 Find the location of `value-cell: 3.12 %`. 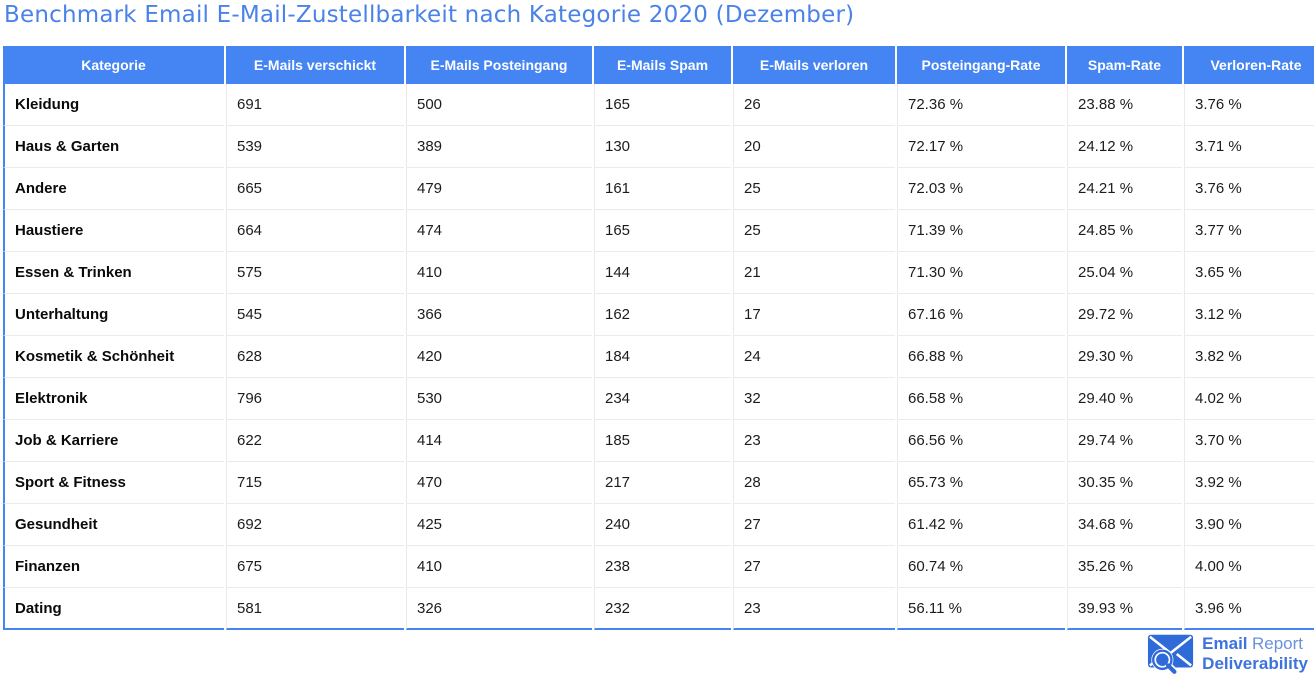

value-cell: 3.12 % is located at coordinates (1249, 315).